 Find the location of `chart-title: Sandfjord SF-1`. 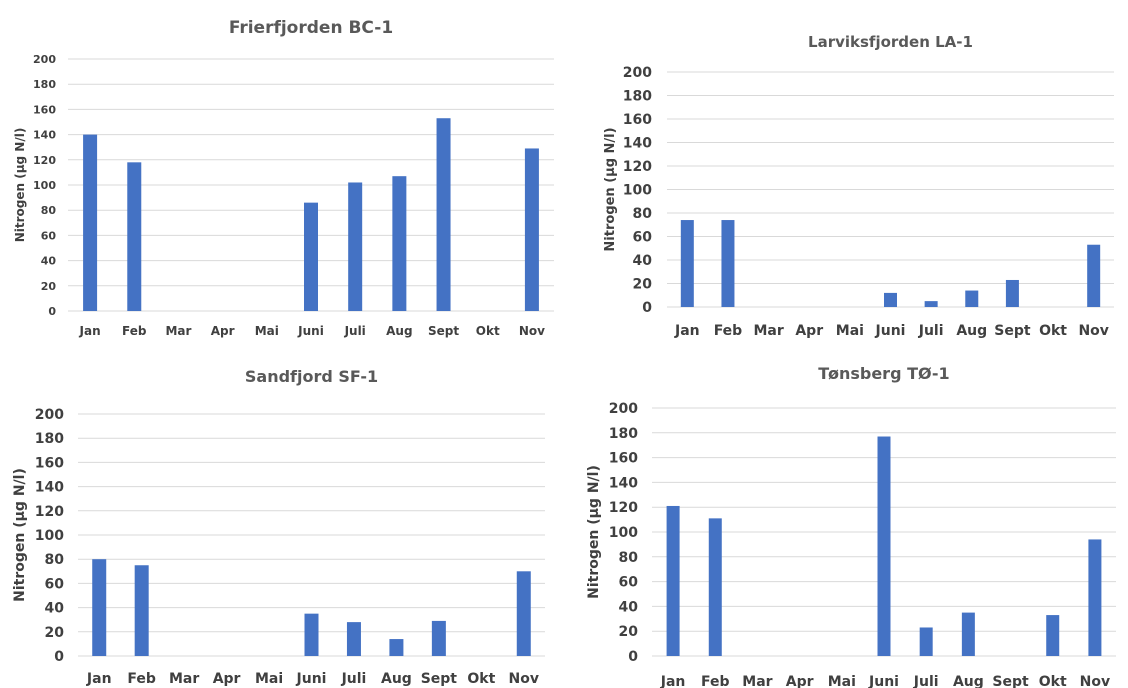

chart-title: Sandfjord SF-1 is located at coordinates (311, 376).